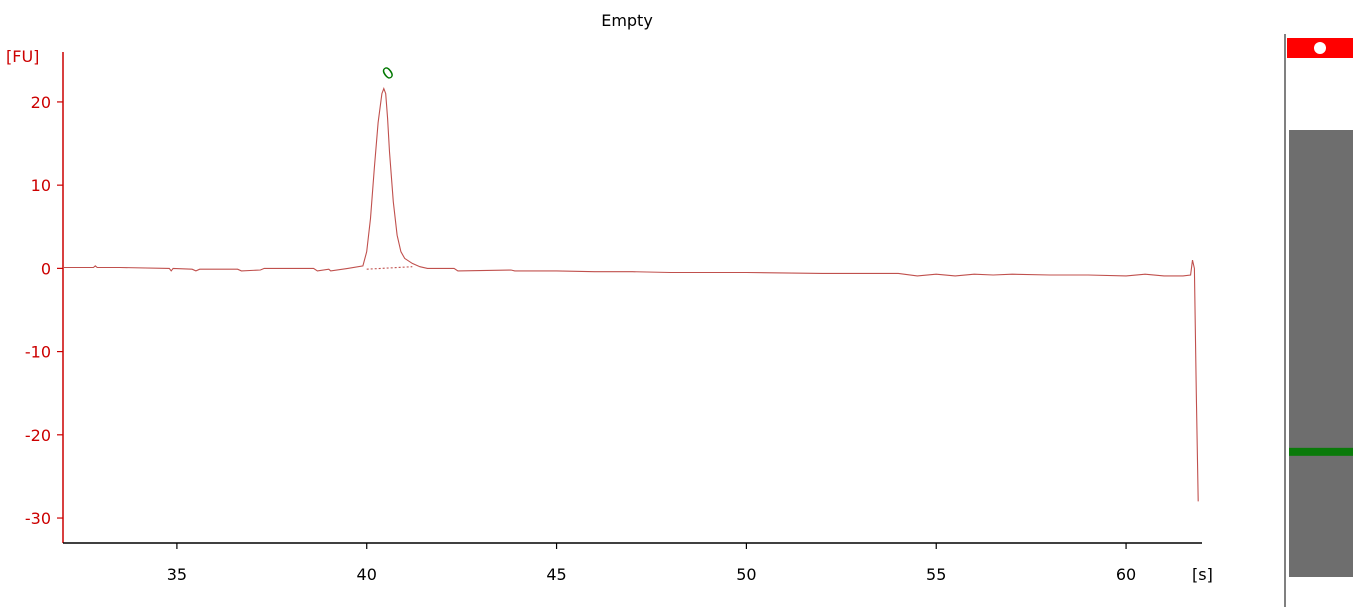 Image resolution: width=1355 pixels, height=607 pixels. Describe the element at coordinates (1321, 451) in the screenshot. I see `gel-band` at that location.